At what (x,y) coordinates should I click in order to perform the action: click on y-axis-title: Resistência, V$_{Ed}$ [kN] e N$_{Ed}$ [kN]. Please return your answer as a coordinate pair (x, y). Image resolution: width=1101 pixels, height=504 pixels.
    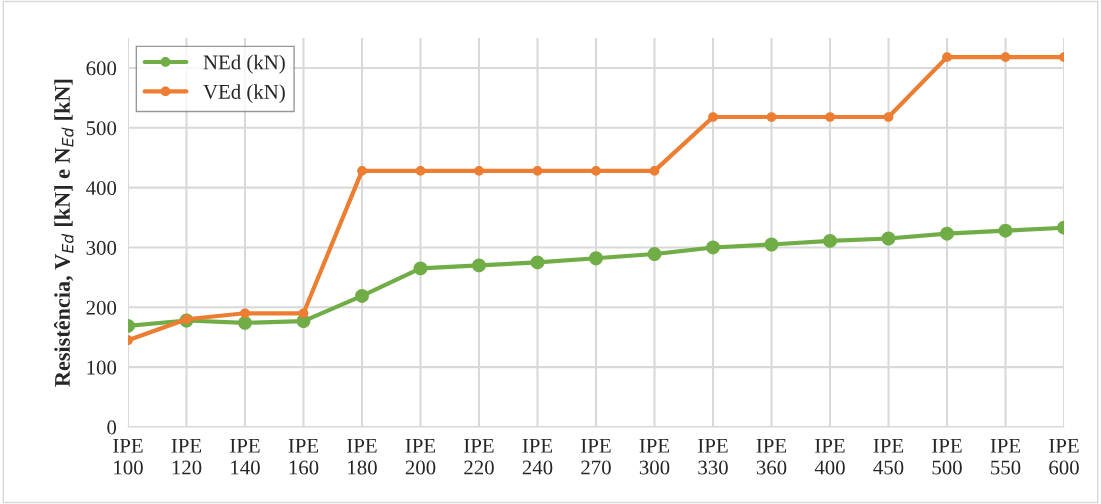
    Looking at the image, I should click on (64, 233).